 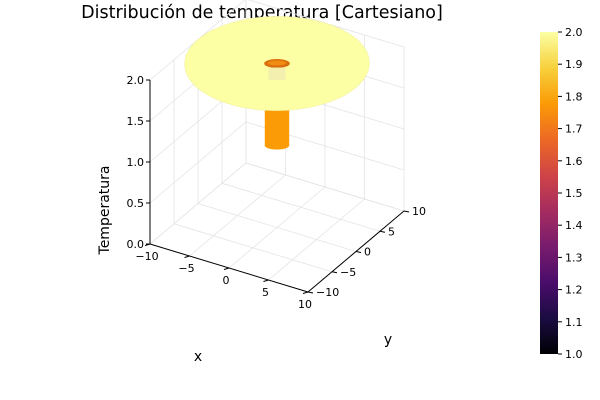 What do you see at coordinates (574, 257) in the screenshot?
I see `colorbar-tick-label: 1.3` at bounding box center [574, 257].